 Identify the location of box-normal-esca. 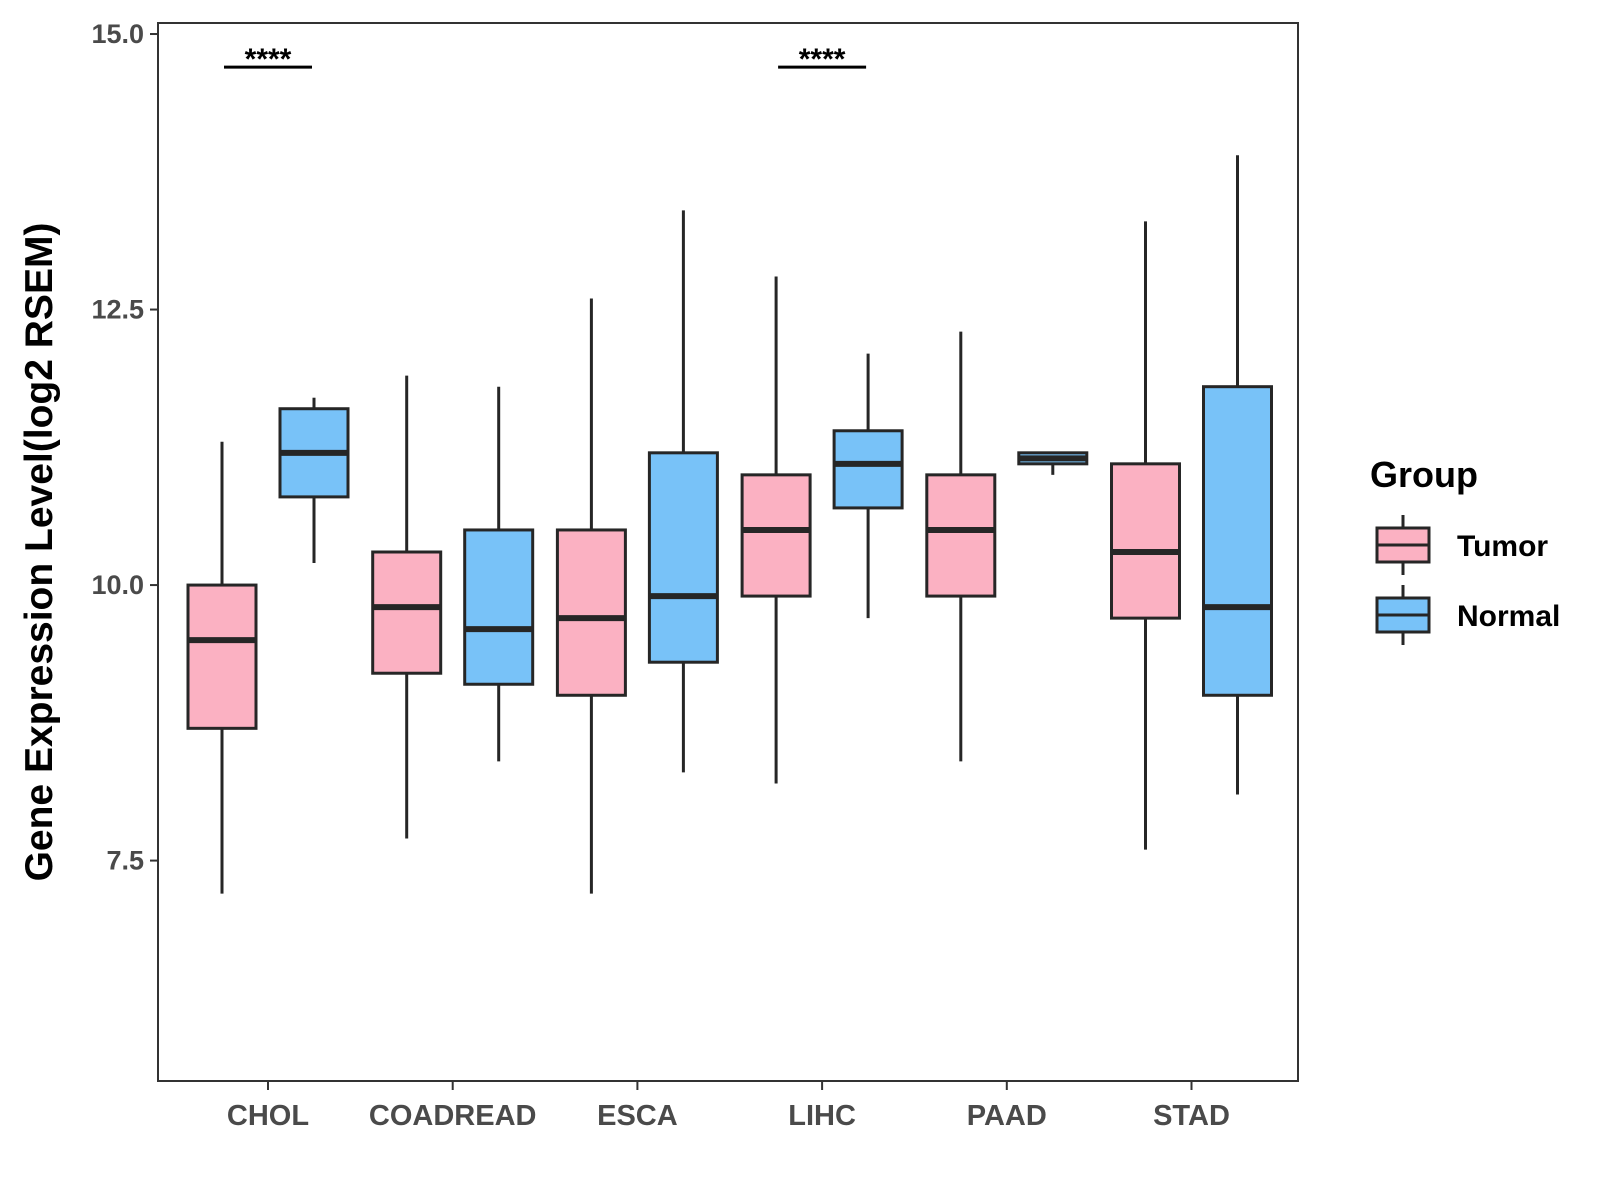
(683, 491).